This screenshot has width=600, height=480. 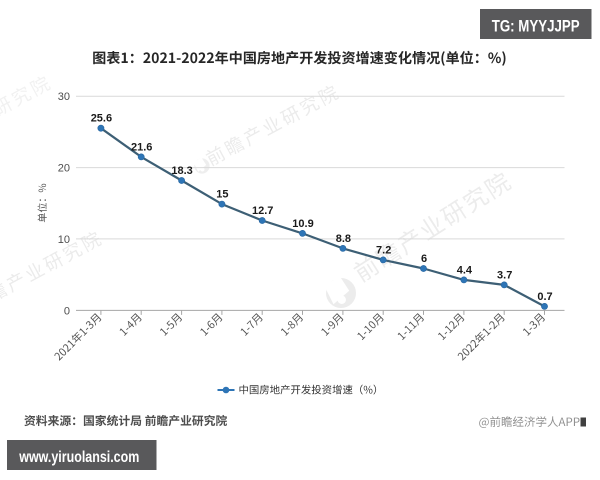 What do you see at coordinates (465, 270) in the screenshot?
I see `svg-text: 4.4` at bounding box center [465, 270].